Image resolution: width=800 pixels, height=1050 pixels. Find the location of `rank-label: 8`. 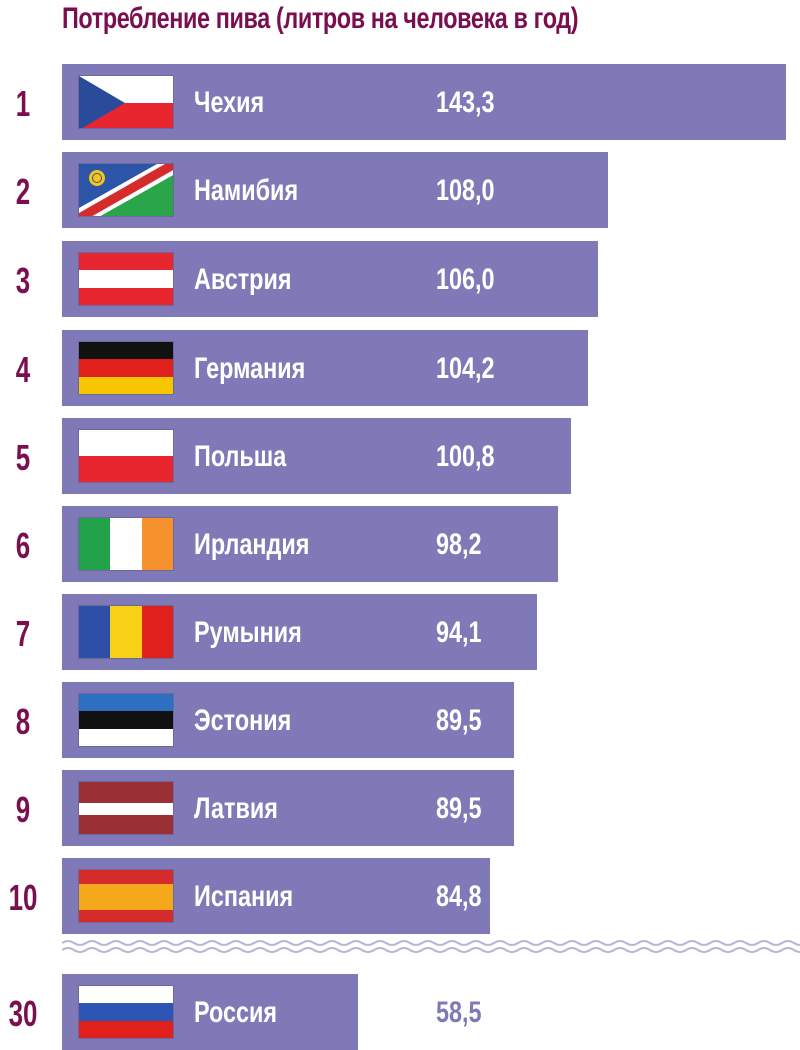

rank-label: 8 is located at coordinates (23, 721).